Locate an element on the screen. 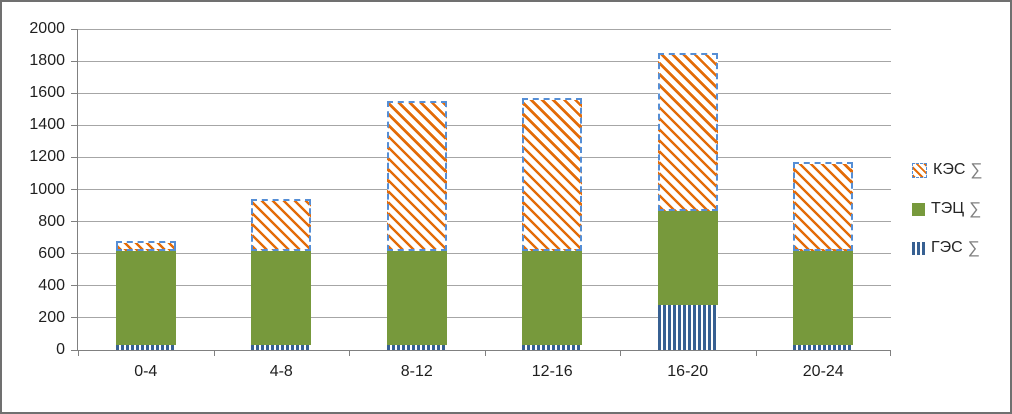 The height and width of the screenshot is (414, 1012). legend-item-tec: ТЭЦ ∑ is located at coordinates (947, 209).